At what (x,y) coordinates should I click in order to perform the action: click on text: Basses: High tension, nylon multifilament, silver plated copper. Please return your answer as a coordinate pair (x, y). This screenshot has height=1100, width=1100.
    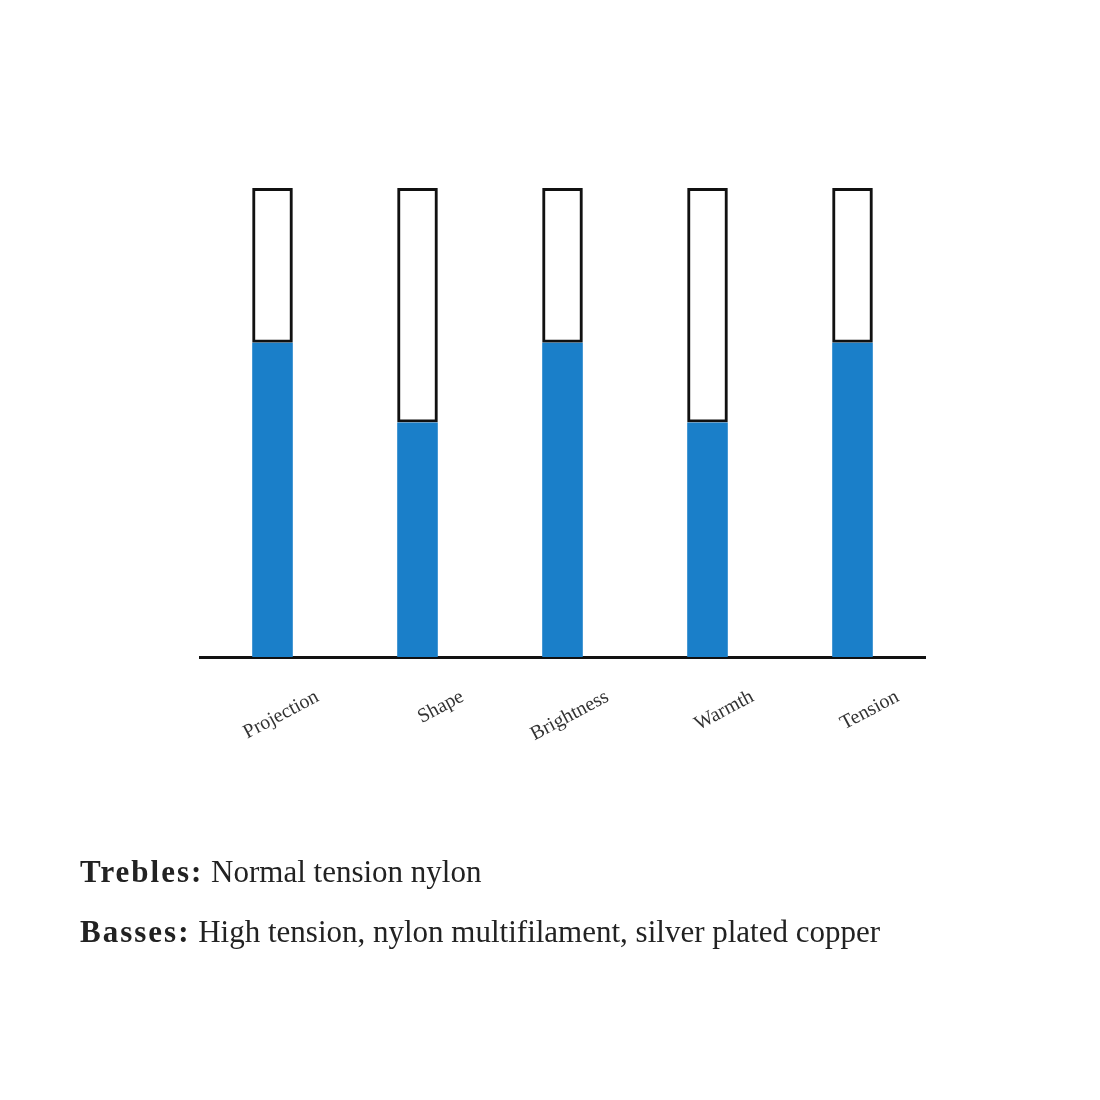
    Looking at the image, I should click on (480, 931).